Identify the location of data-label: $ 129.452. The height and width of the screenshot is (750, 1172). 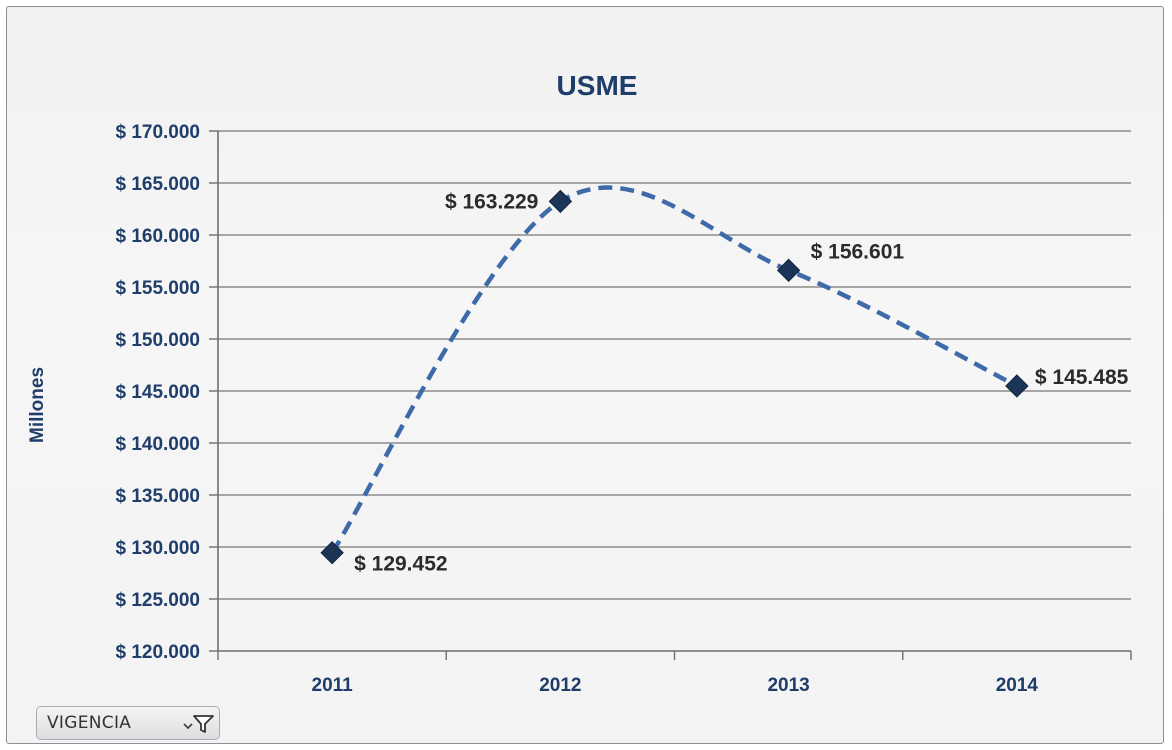
(400, 564).